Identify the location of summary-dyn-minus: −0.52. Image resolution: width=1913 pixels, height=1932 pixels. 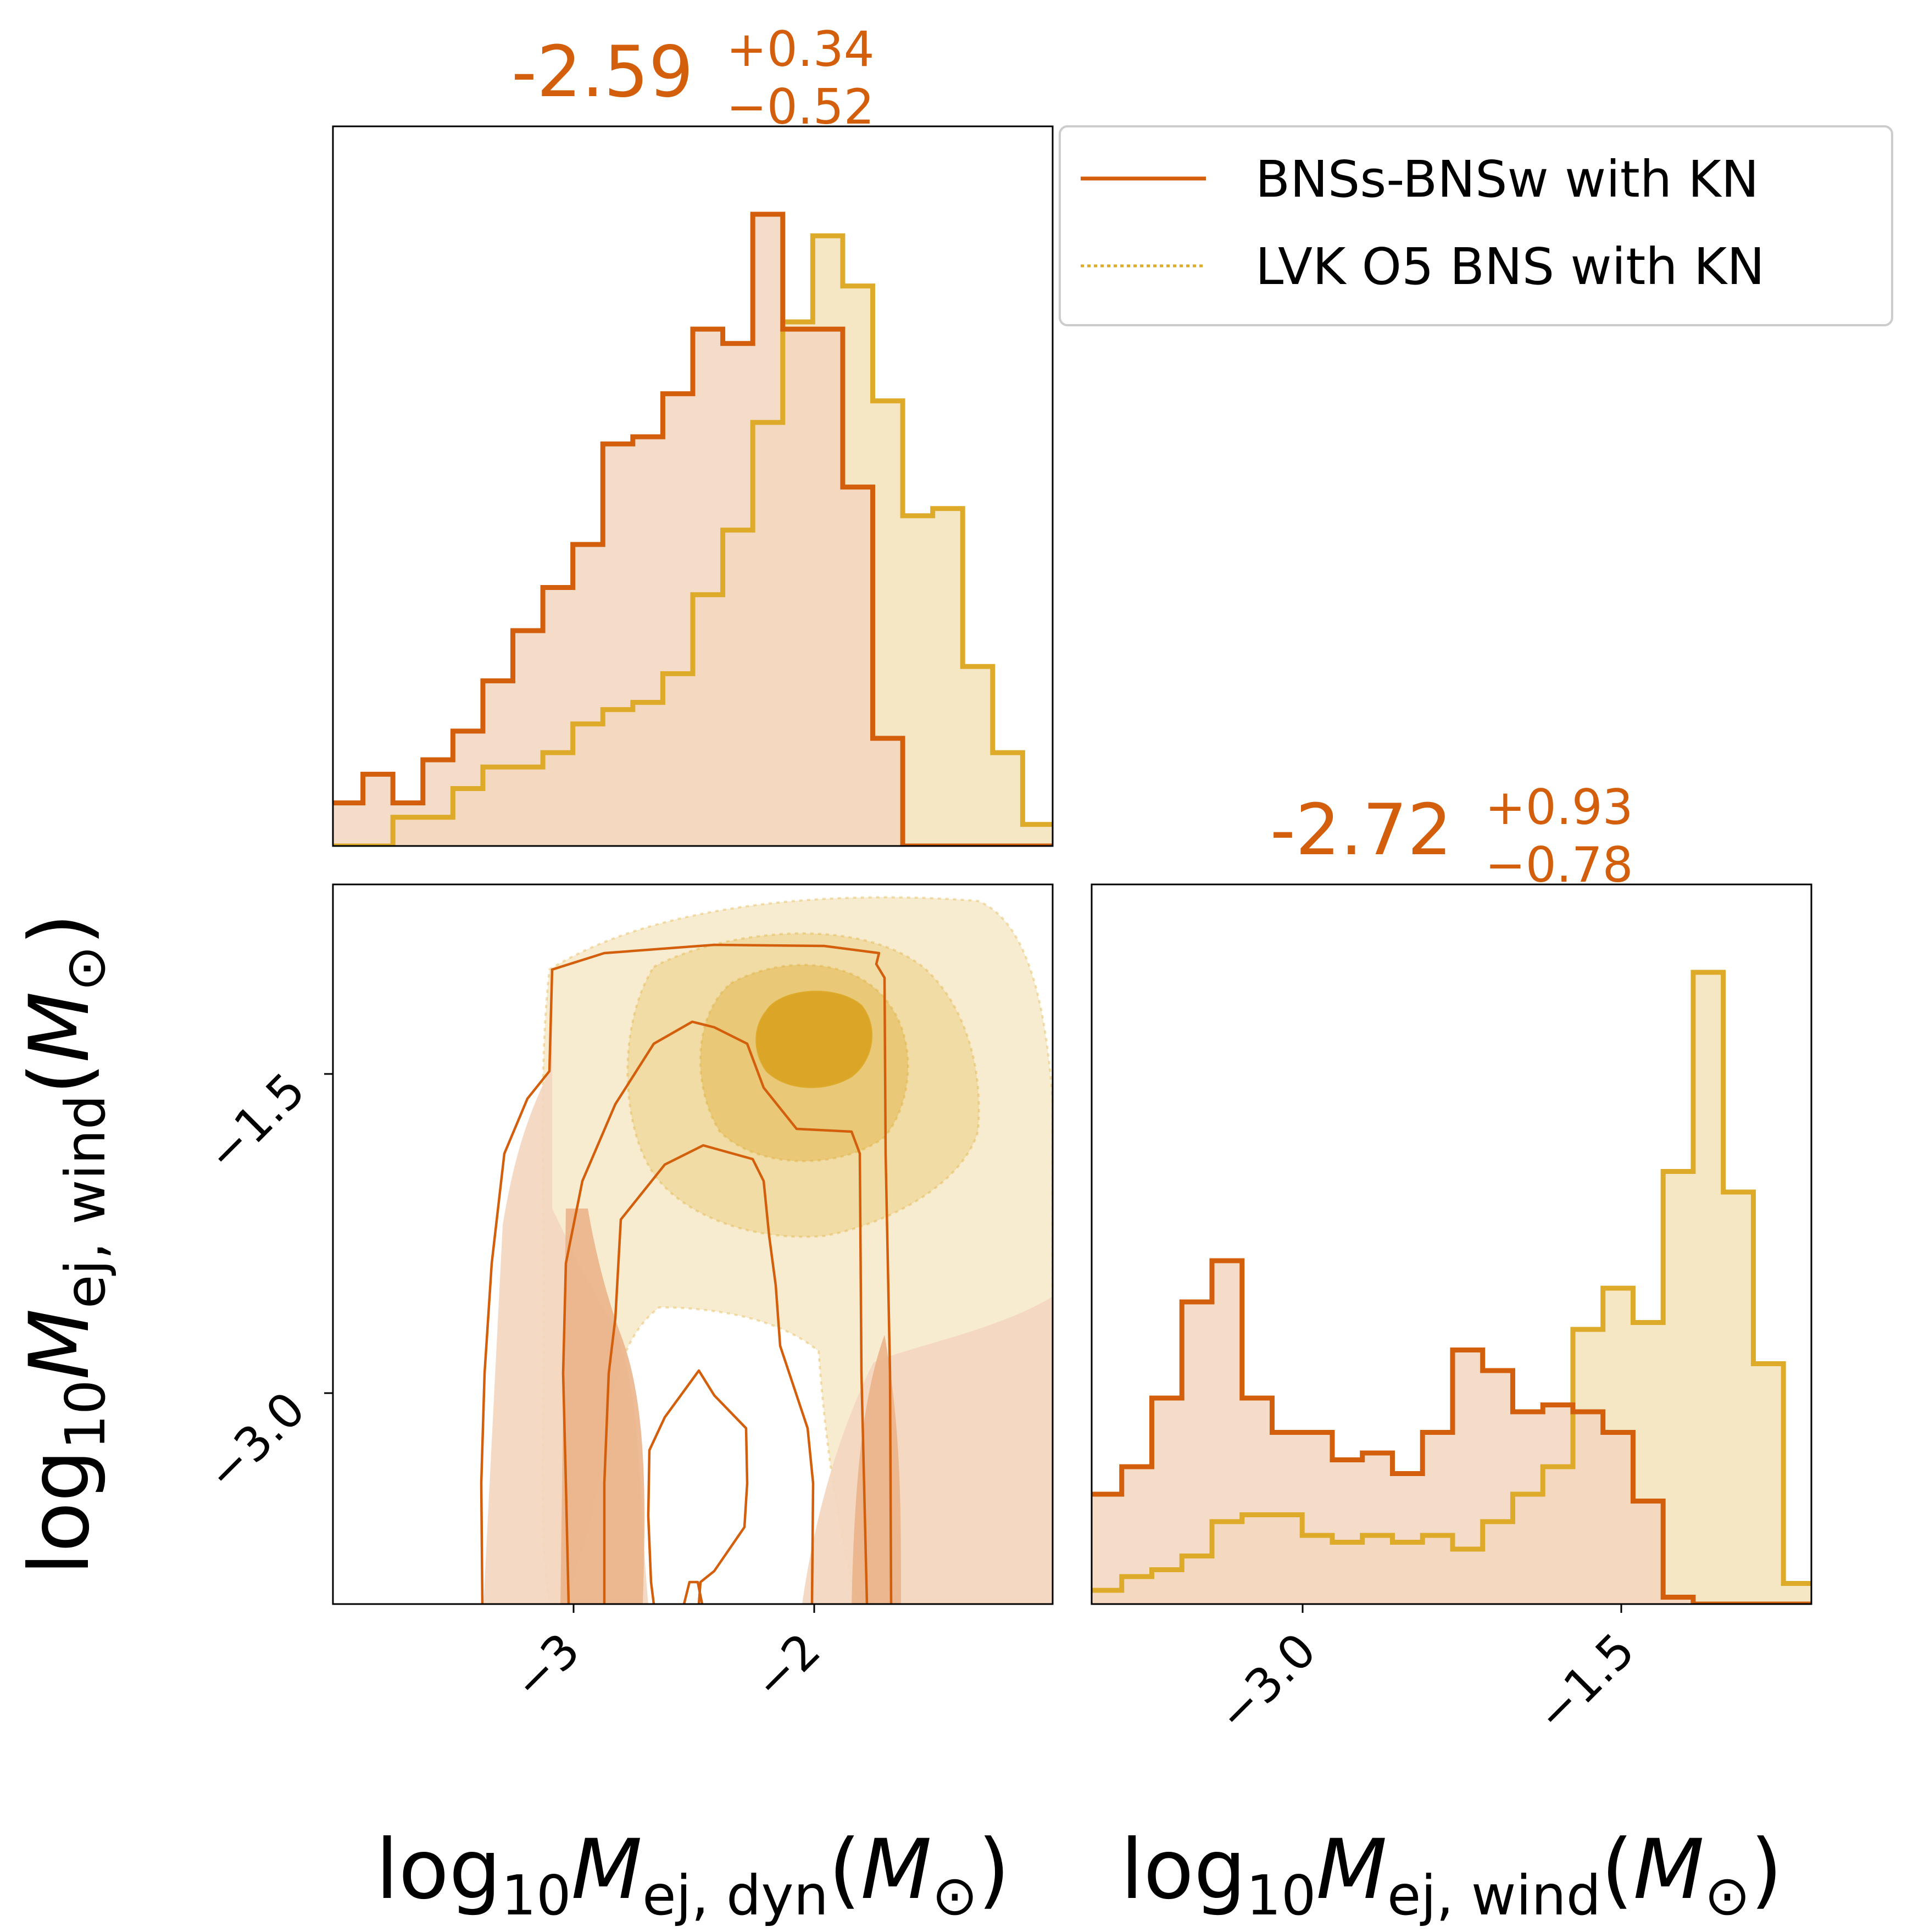
(800, 107).